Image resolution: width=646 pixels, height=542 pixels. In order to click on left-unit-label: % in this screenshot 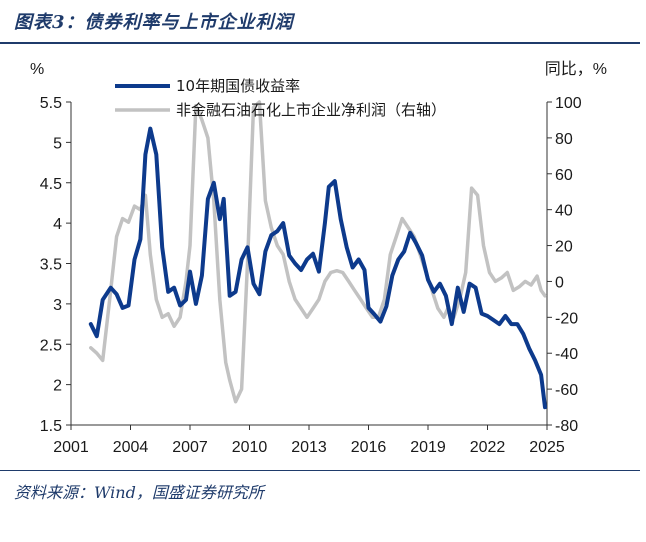, I will do `click(37, 69)`.